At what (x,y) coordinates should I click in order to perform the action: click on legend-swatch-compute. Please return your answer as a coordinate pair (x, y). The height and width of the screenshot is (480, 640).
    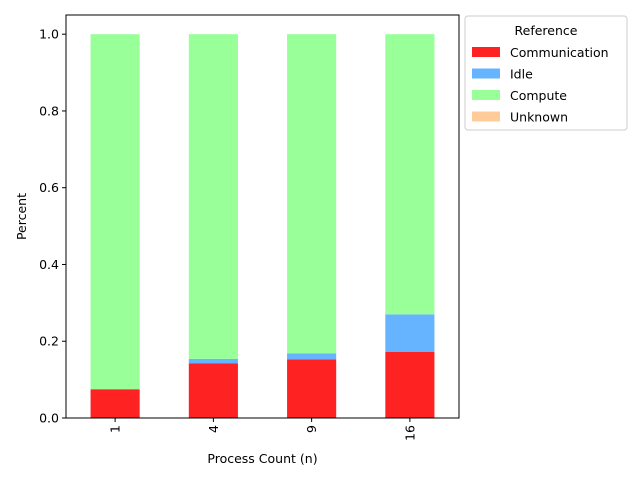
    Looking at the image, I should click on (486, 95).